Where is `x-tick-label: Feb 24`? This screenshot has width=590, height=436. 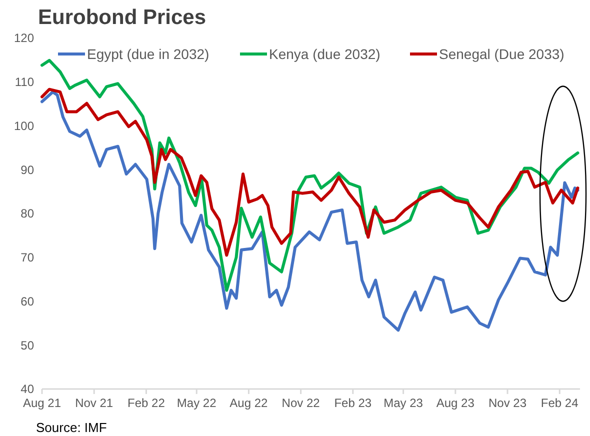 x-tick-label: Feb 24 is located at coordinates (559, 403).